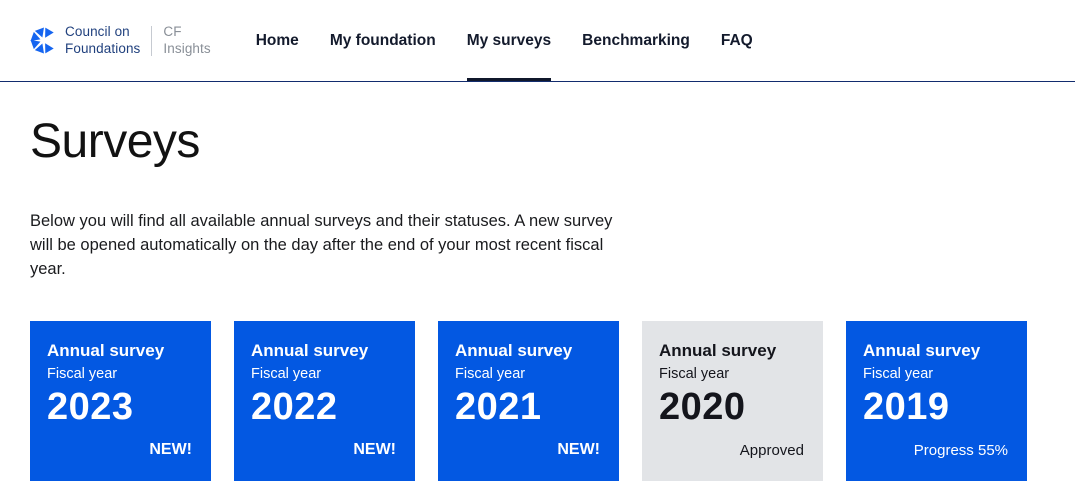 This screenshot has width=1075, height=498. I want to click on card-year: 2022, so click(294, 407).